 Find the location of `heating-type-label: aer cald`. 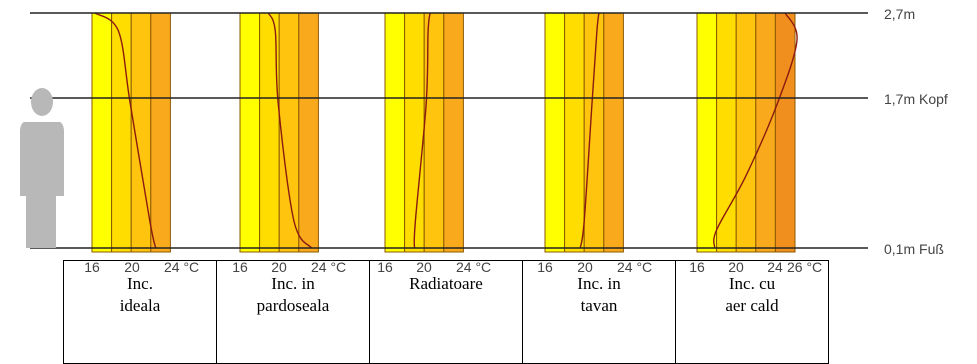

heating-type-label: aer cald is located at coordinates (752, 305).